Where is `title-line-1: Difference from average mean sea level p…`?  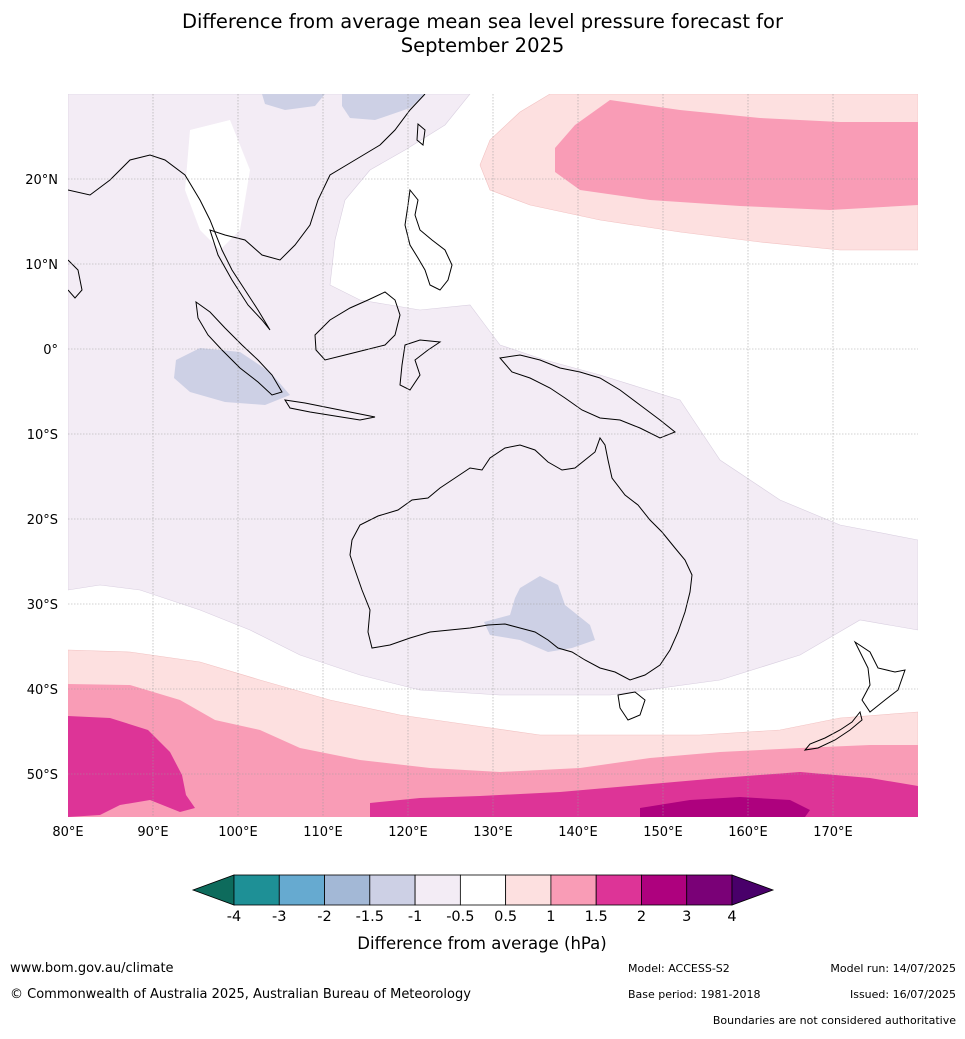 title-line-1: Difference from average mean sea level p… is located at coordinates (482, 21).